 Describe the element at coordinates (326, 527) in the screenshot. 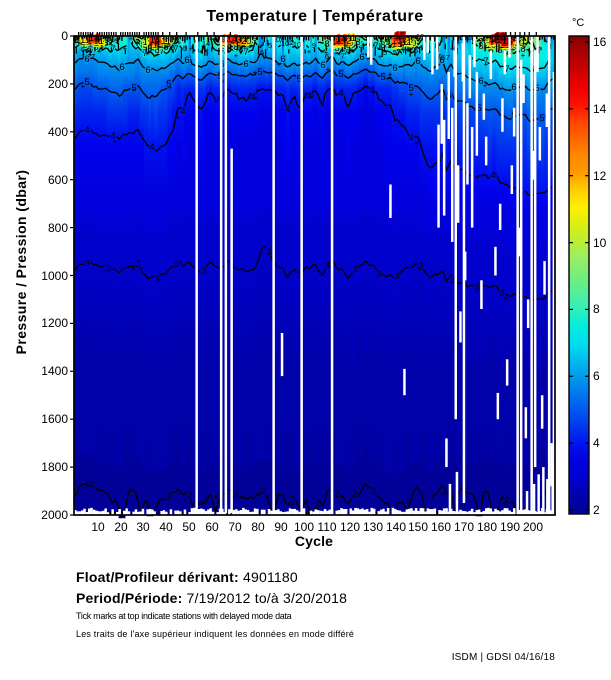

I see `svg-text: 110` at that location.